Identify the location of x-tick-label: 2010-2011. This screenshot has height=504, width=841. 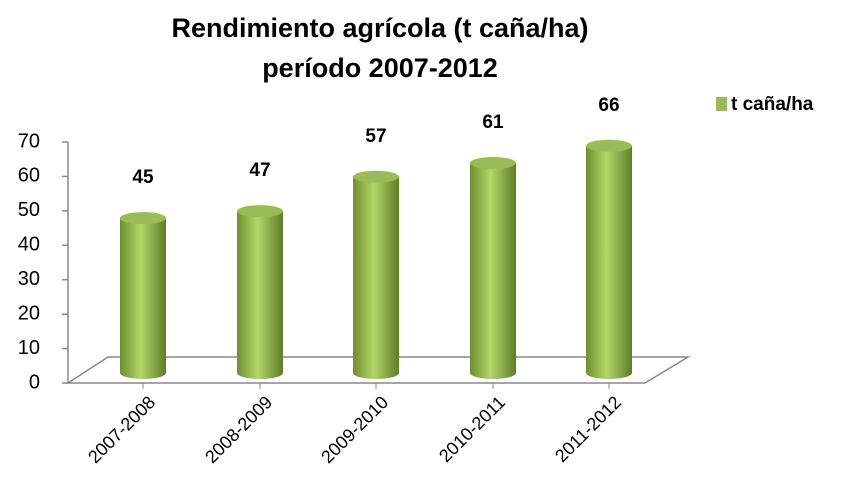
(472, 429).